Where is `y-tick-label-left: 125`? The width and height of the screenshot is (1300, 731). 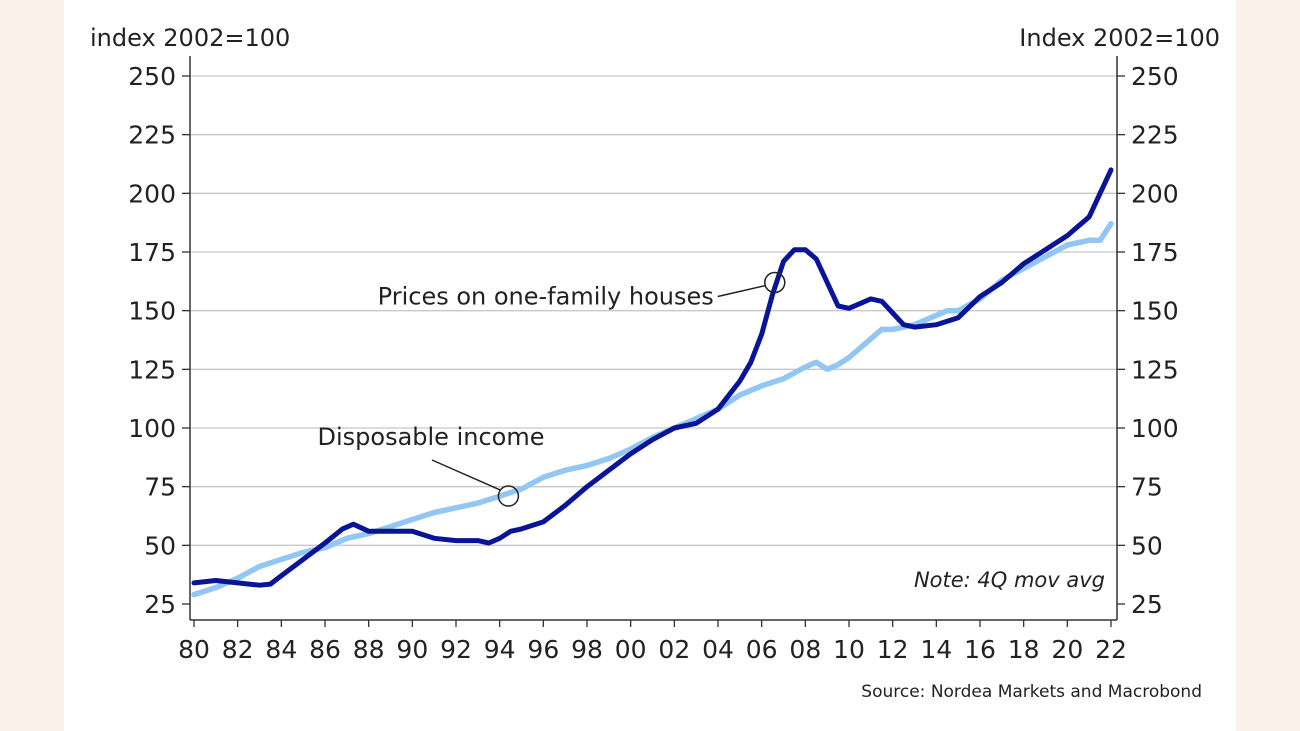 y-tick-label-left: 125 is located at coordinates (152, 369).